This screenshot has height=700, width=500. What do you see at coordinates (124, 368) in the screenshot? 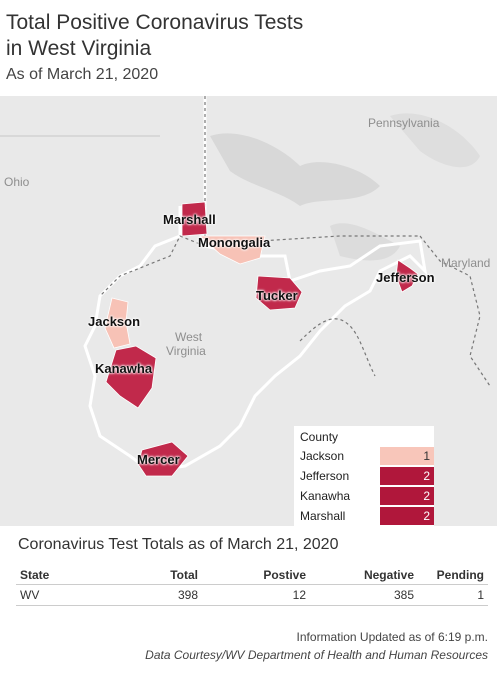
I see `county-label-kanawha: Kanawha` at bounding box center [124, 368].